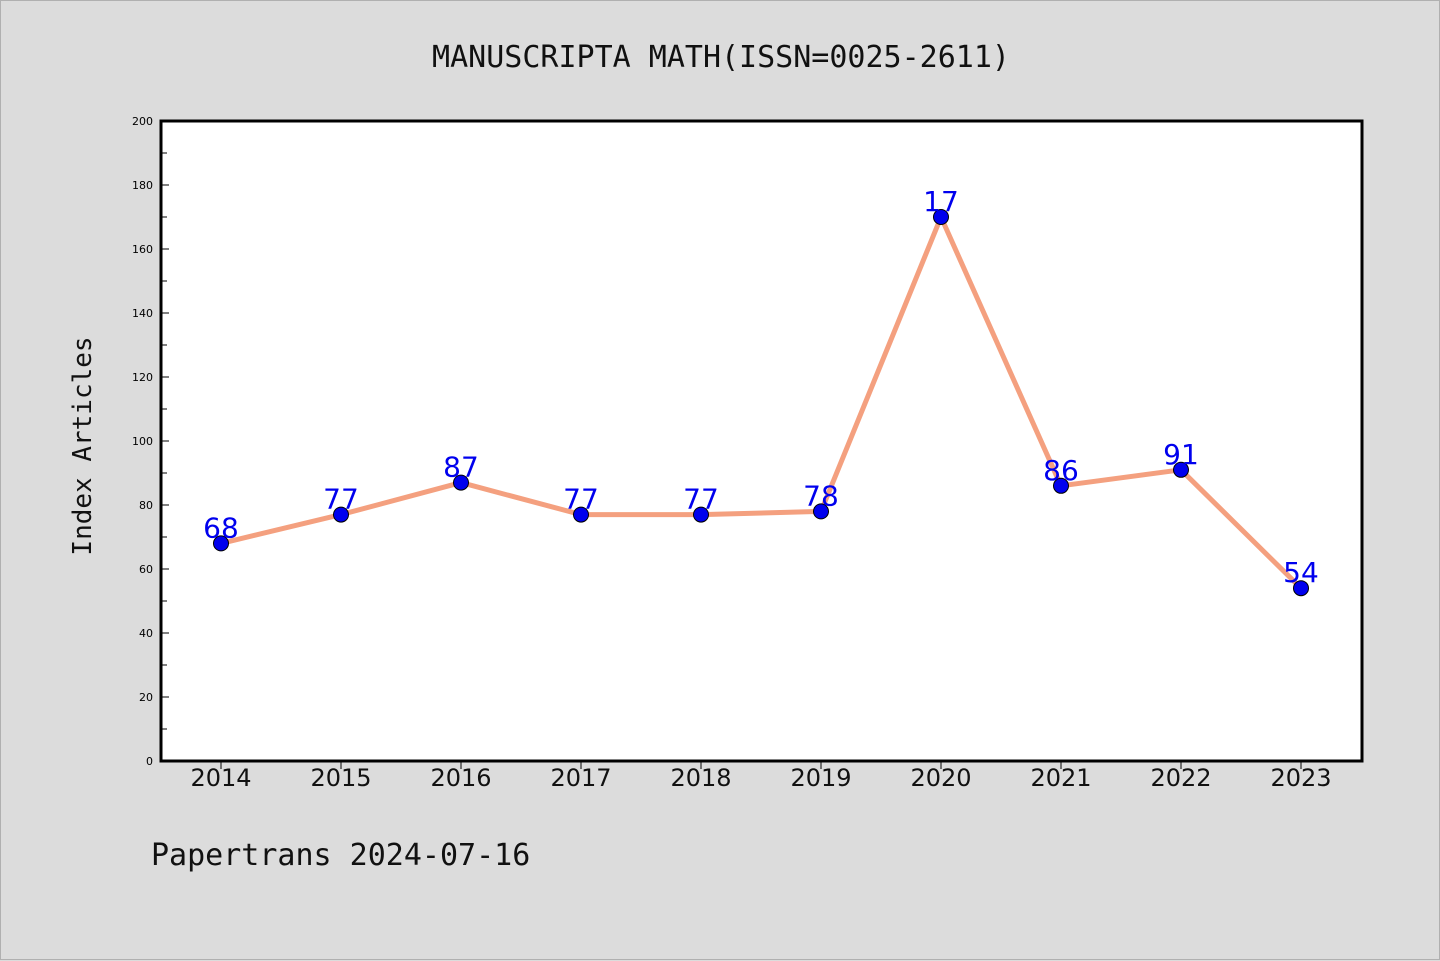 The height and width of the screenshot is (961, 1440). Describe the element at coordinates (142, 377) in the screenshot. I see `y-tick-label: 120` at that location.